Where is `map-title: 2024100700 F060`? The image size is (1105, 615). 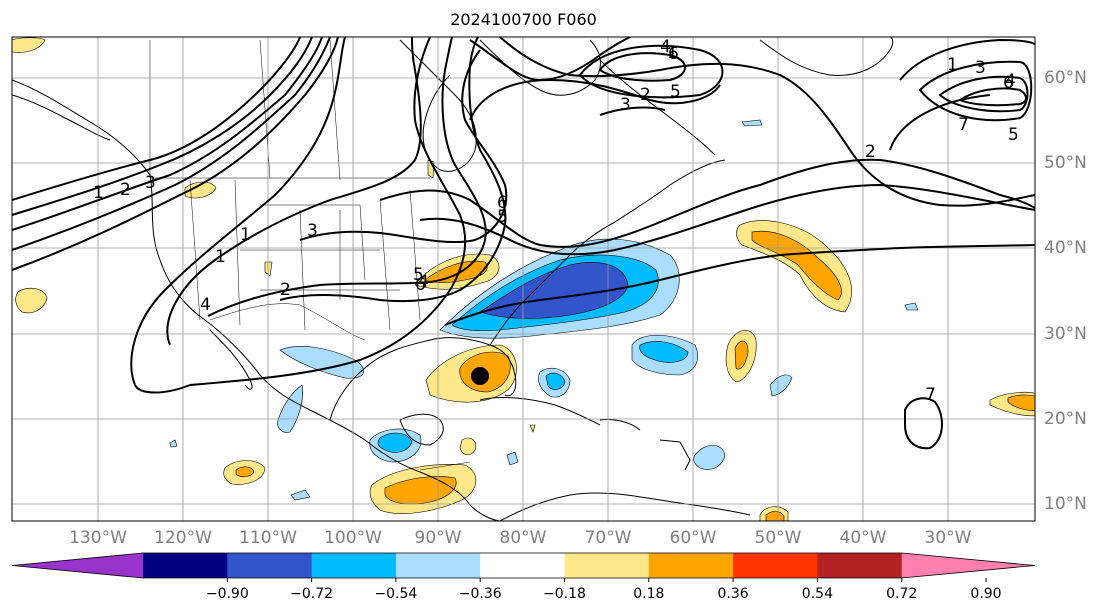
map-title: 2024100700 F060 is located at coordinates (523, 19).